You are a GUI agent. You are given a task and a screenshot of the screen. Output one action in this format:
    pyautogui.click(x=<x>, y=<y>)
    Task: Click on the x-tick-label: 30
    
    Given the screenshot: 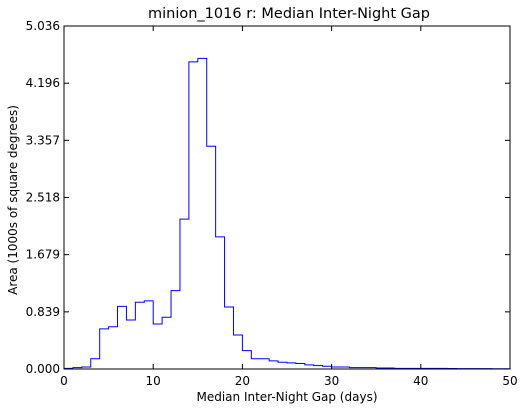 What is the action you would take?
    pyautogui.click(x=331, y=381)
    